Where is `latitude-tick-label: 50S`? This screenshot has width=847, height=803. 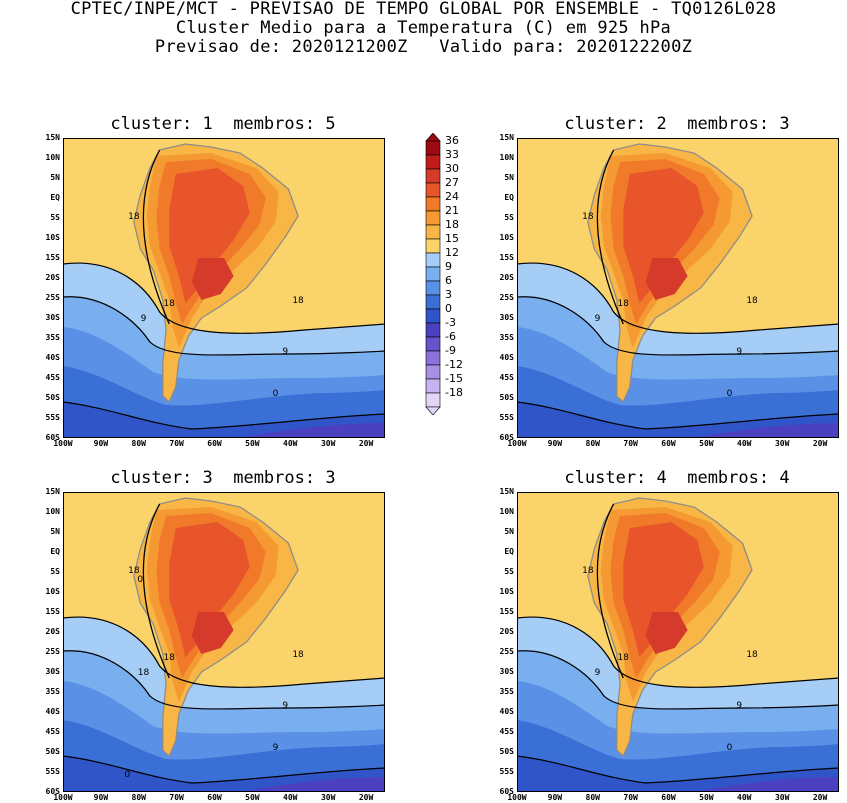 latitude-tick-label: 50S is located at coordinates (52, 397).